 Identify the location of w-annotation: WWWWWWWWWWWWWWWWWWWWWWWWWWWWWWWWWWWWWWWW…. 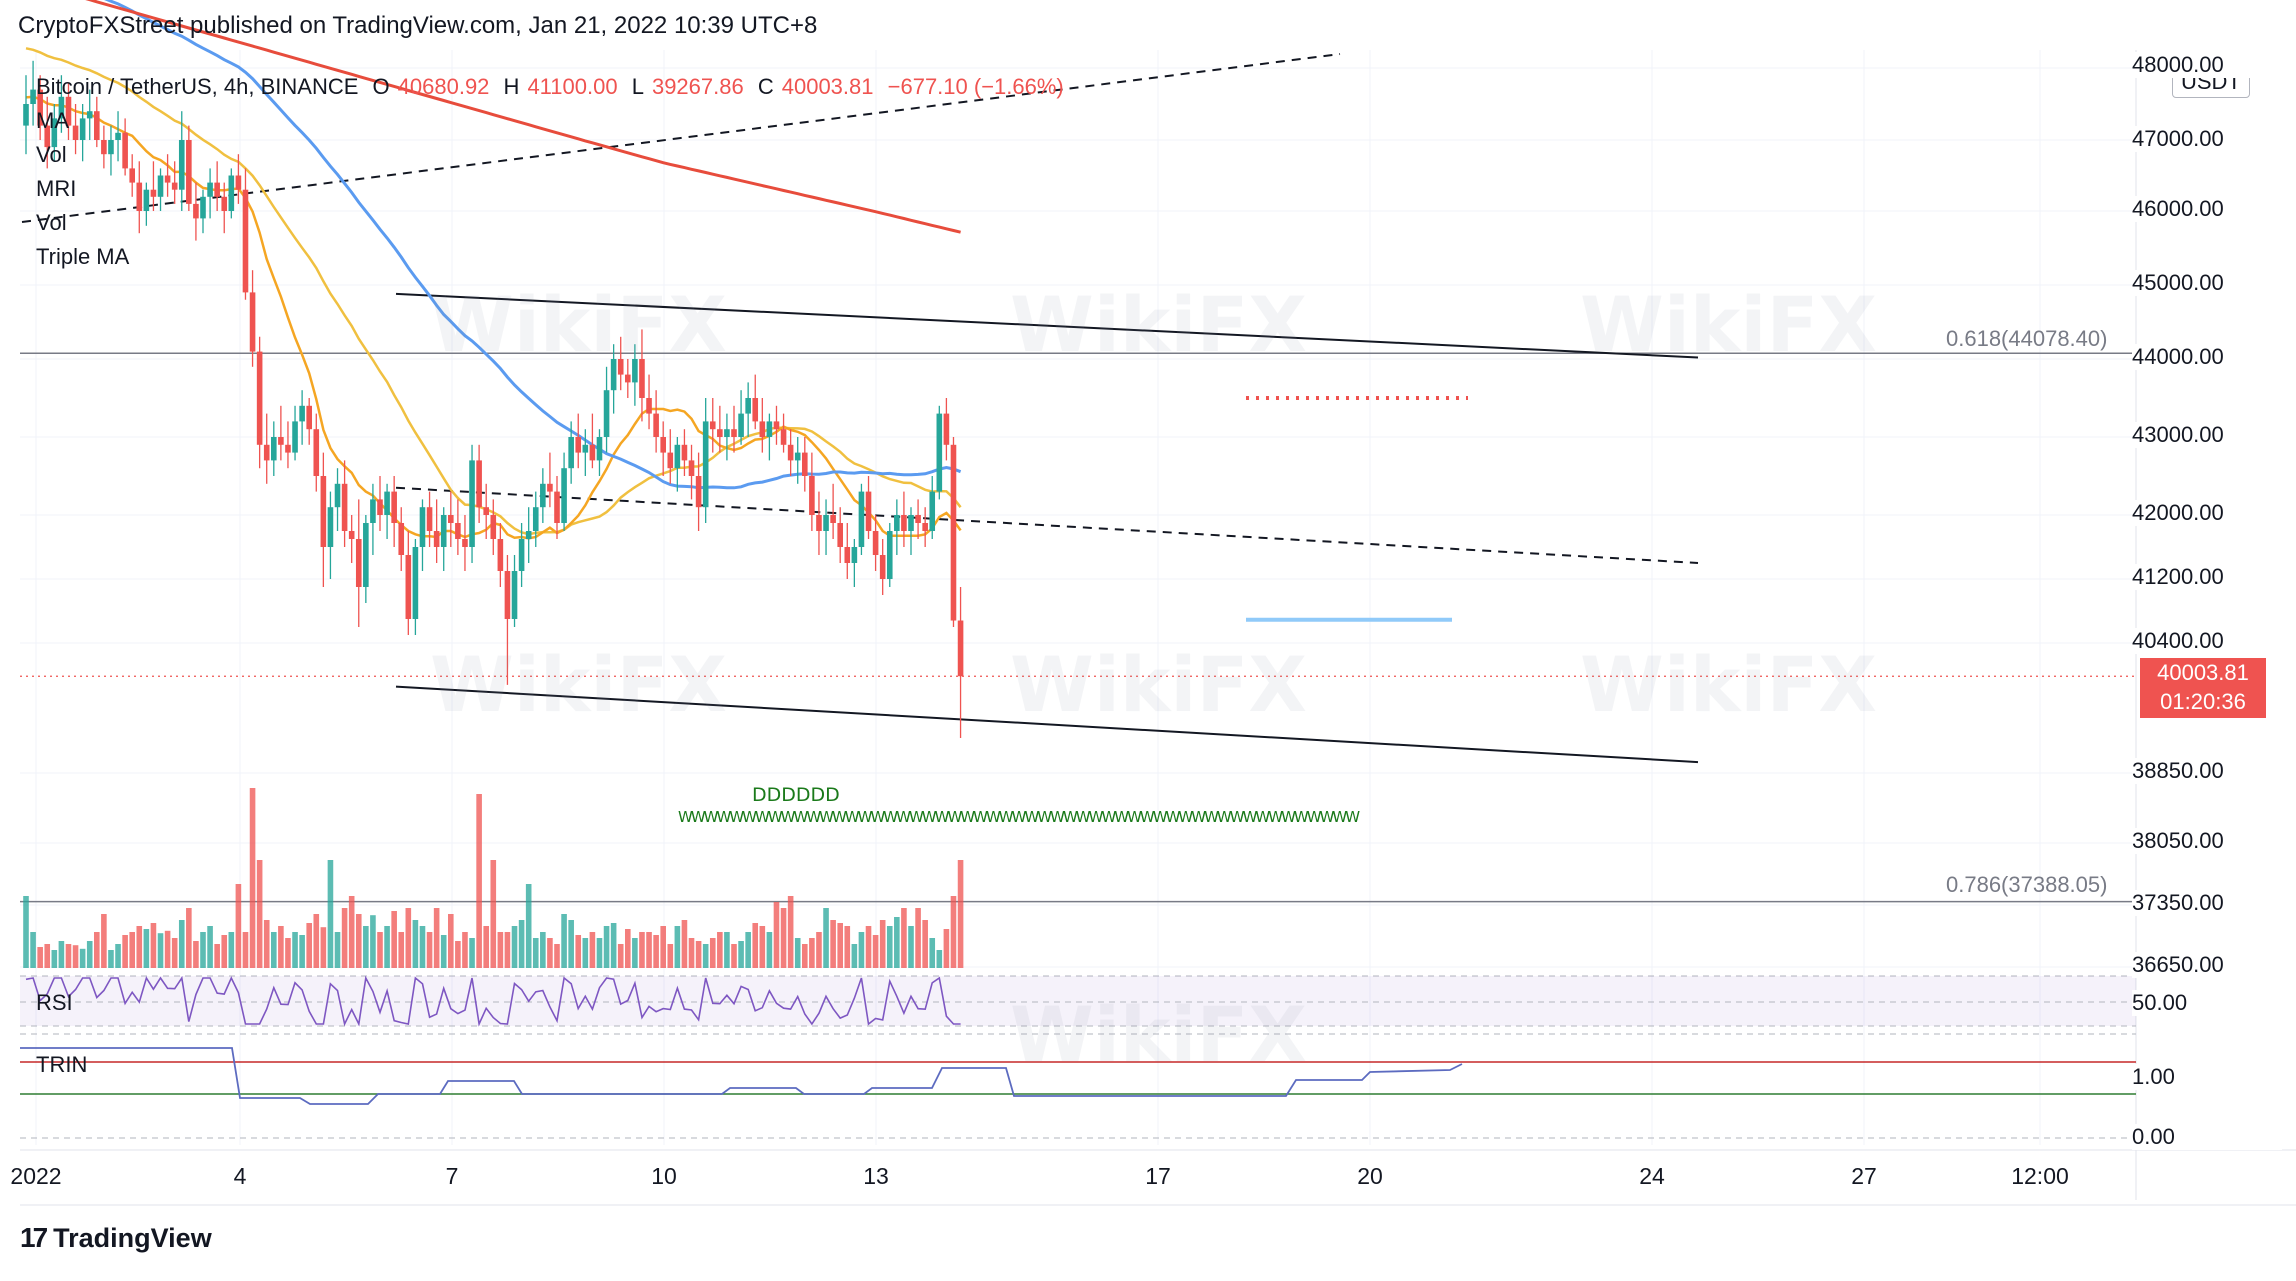
(1019, 817).